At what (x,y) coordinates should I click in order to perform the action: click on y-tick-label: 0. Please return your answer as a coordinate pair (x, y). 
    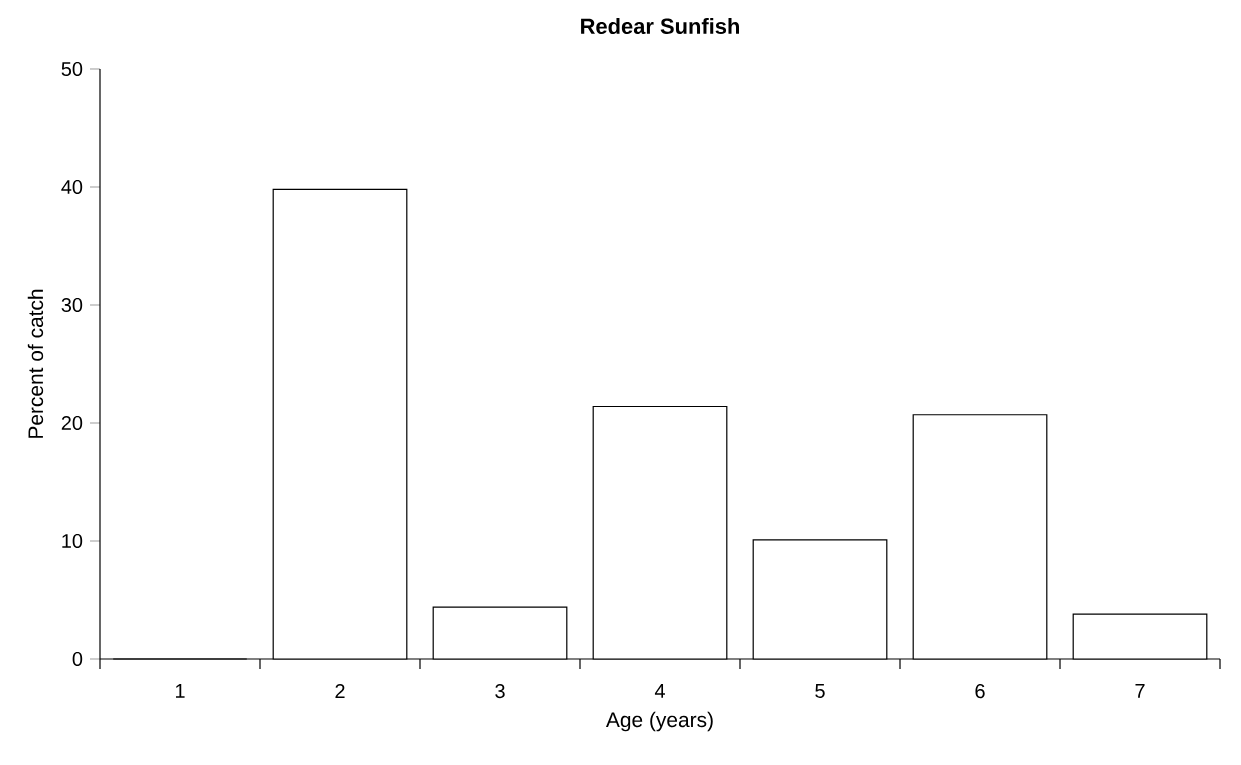
    Looking at the image, I should click on (77, 659).